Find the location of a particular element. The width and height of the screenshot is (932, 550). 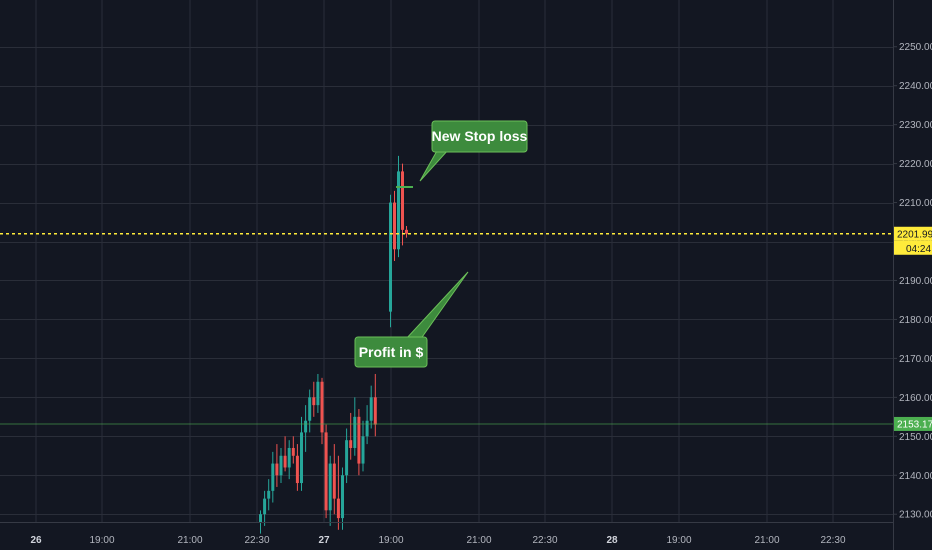

y-tick-label: 2150.00 is located at coordinates (915, 437).